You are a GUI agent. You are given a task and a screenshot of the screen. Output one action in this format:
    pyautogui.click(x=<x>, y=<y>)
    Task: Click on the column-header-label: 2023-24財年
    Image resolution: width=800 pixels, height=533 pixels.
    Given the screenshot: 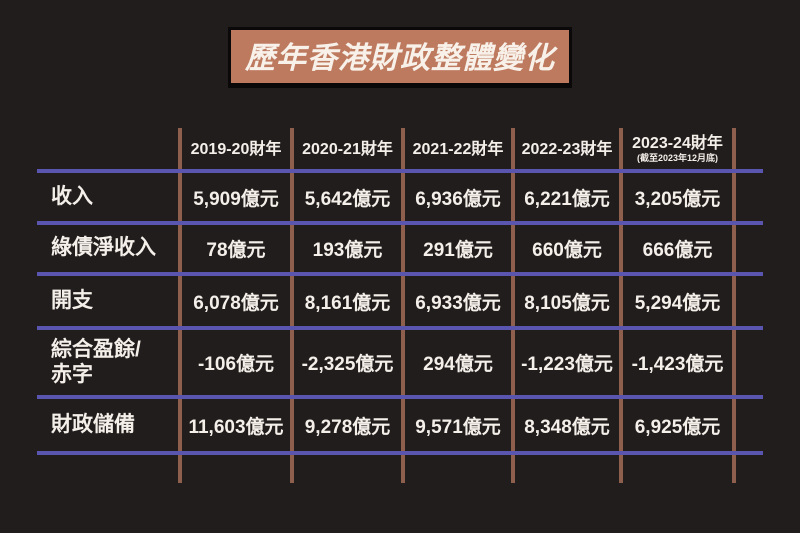 What is the action you would take?
    pyautogui.click(x=677, y=144)
    